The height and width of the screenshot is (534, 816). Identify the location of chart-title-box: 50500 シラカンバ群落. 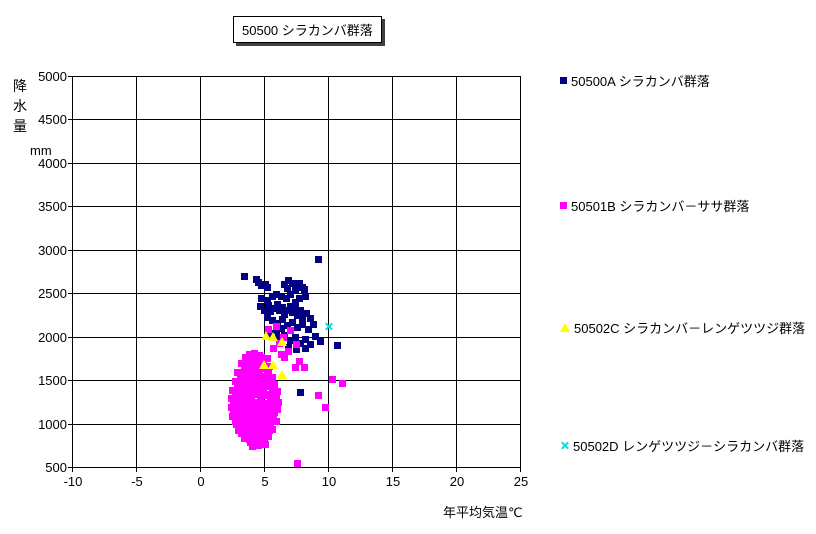
(307, 29).